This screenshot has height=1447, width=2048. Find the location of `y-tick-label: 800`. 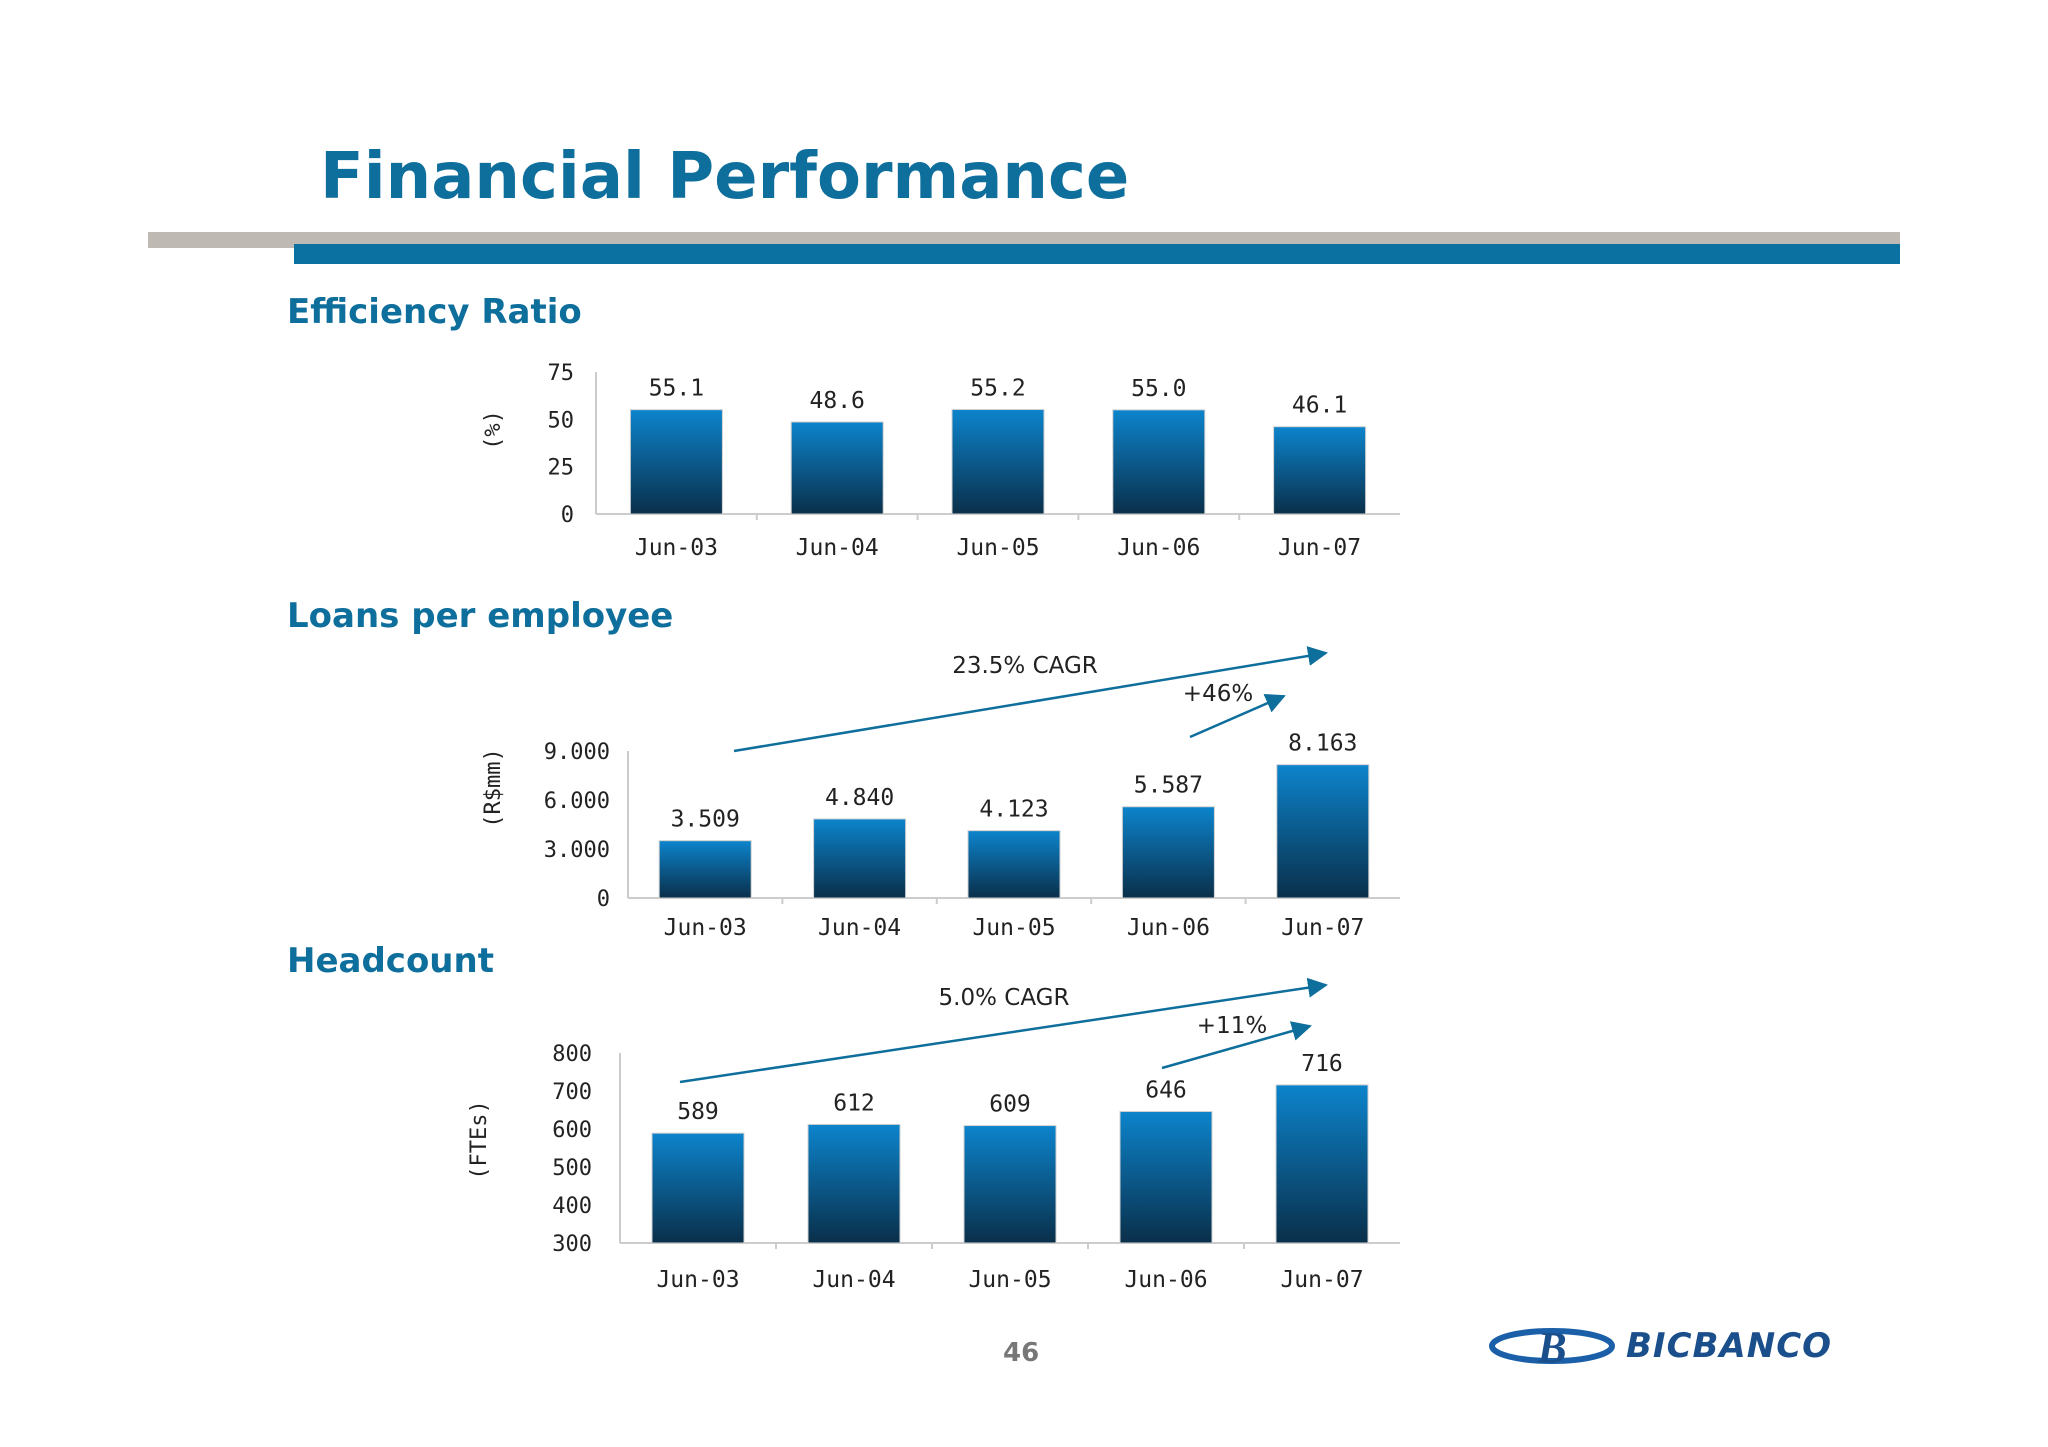

y-tick-label: 800 is located at coordinates (572, 1054).